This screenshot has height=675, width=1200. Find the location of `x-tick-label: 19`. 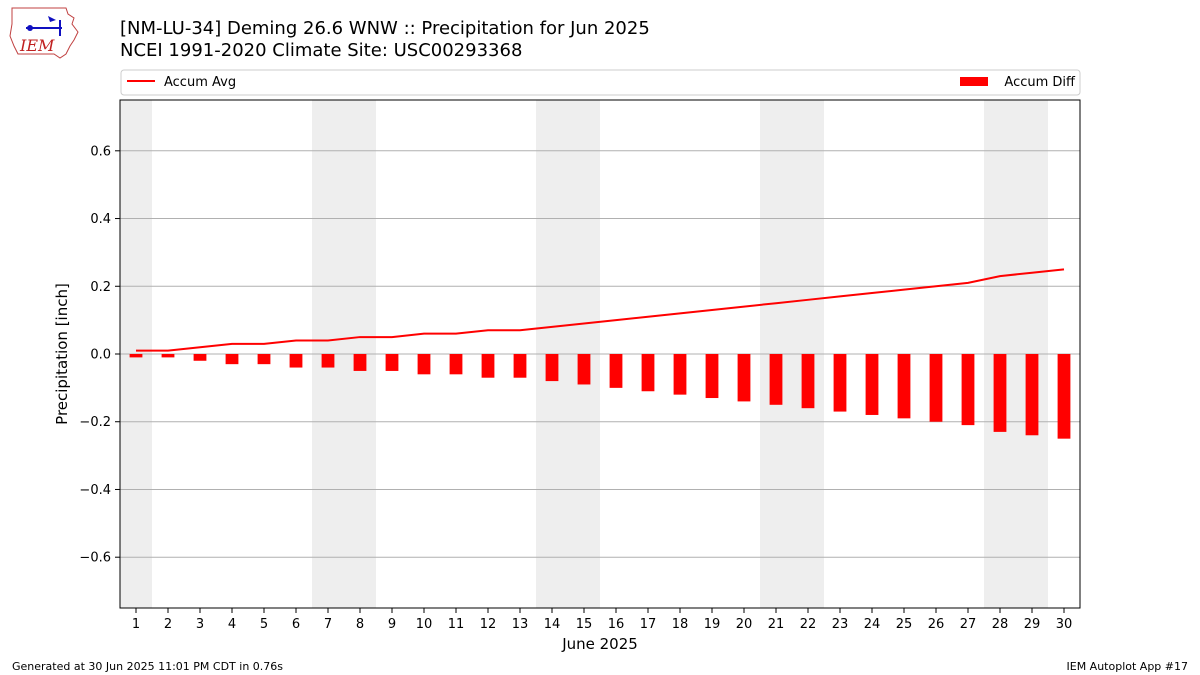

x-tick-label: 19 is located at coordinates (712, 624).